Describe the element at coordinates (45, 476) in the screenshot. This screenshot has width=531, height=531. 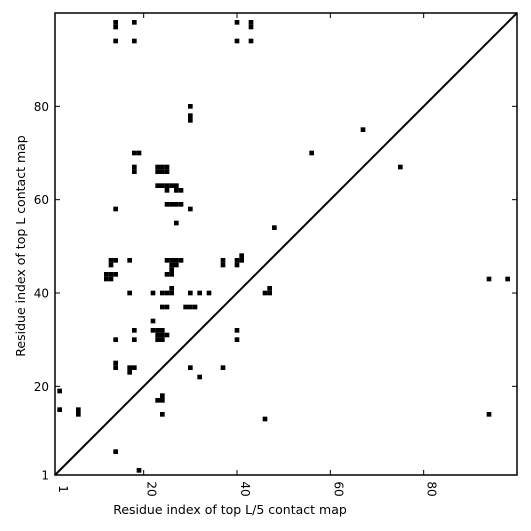
I see `y-tick-label: 1` at that location.